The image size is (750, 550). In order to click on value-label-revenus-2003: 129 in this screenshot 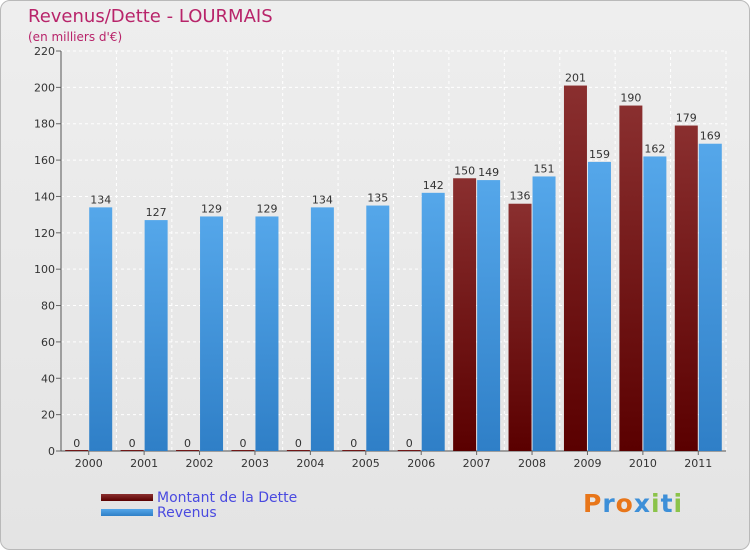, I will do `click(266, 208)`.